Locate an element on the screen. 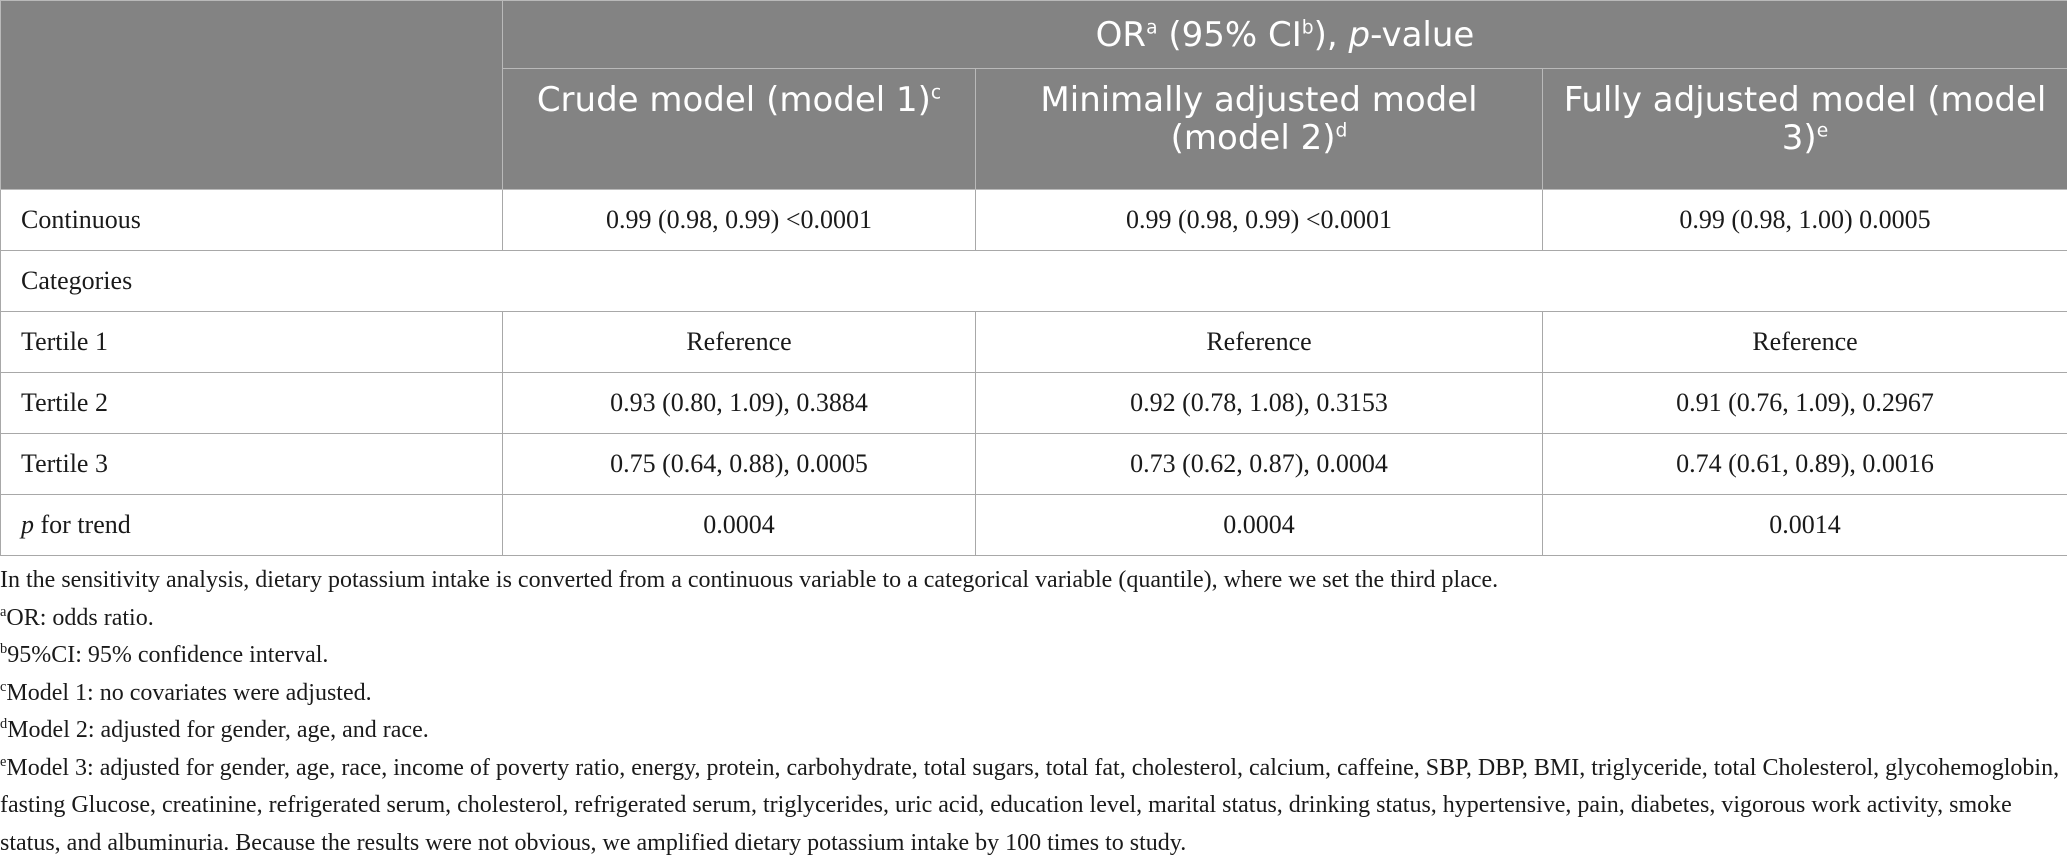  header-model-2: Minimally adjusted model (model 2)d is located at coordinates (1259, 129).